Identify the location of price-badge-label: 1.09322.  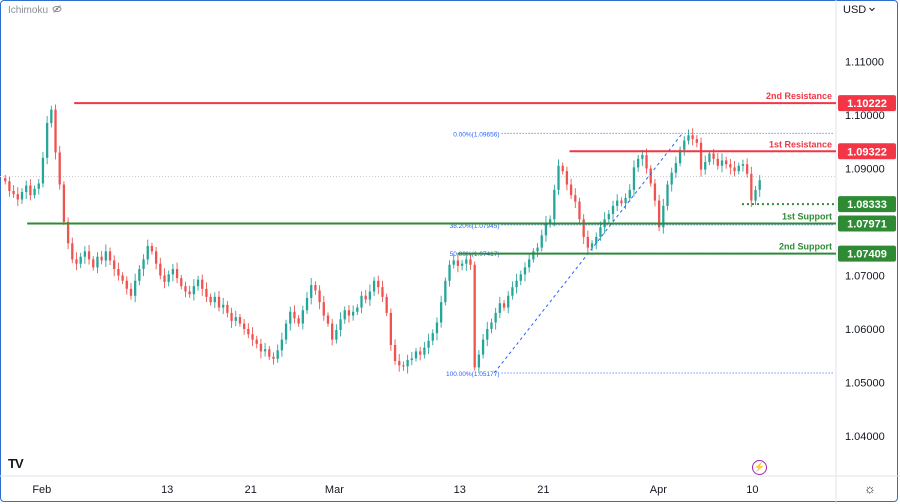
(867, 152).